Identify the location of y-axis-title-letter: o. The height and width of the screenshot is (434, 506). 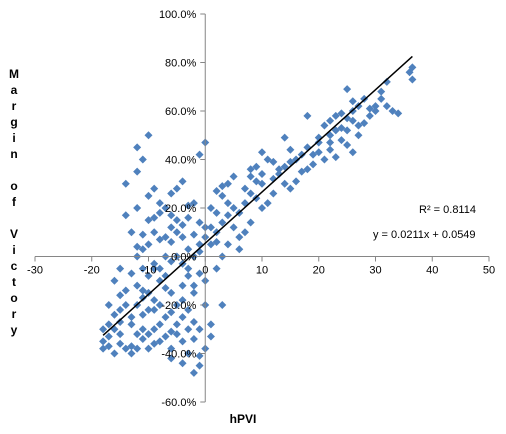
(14, 186).